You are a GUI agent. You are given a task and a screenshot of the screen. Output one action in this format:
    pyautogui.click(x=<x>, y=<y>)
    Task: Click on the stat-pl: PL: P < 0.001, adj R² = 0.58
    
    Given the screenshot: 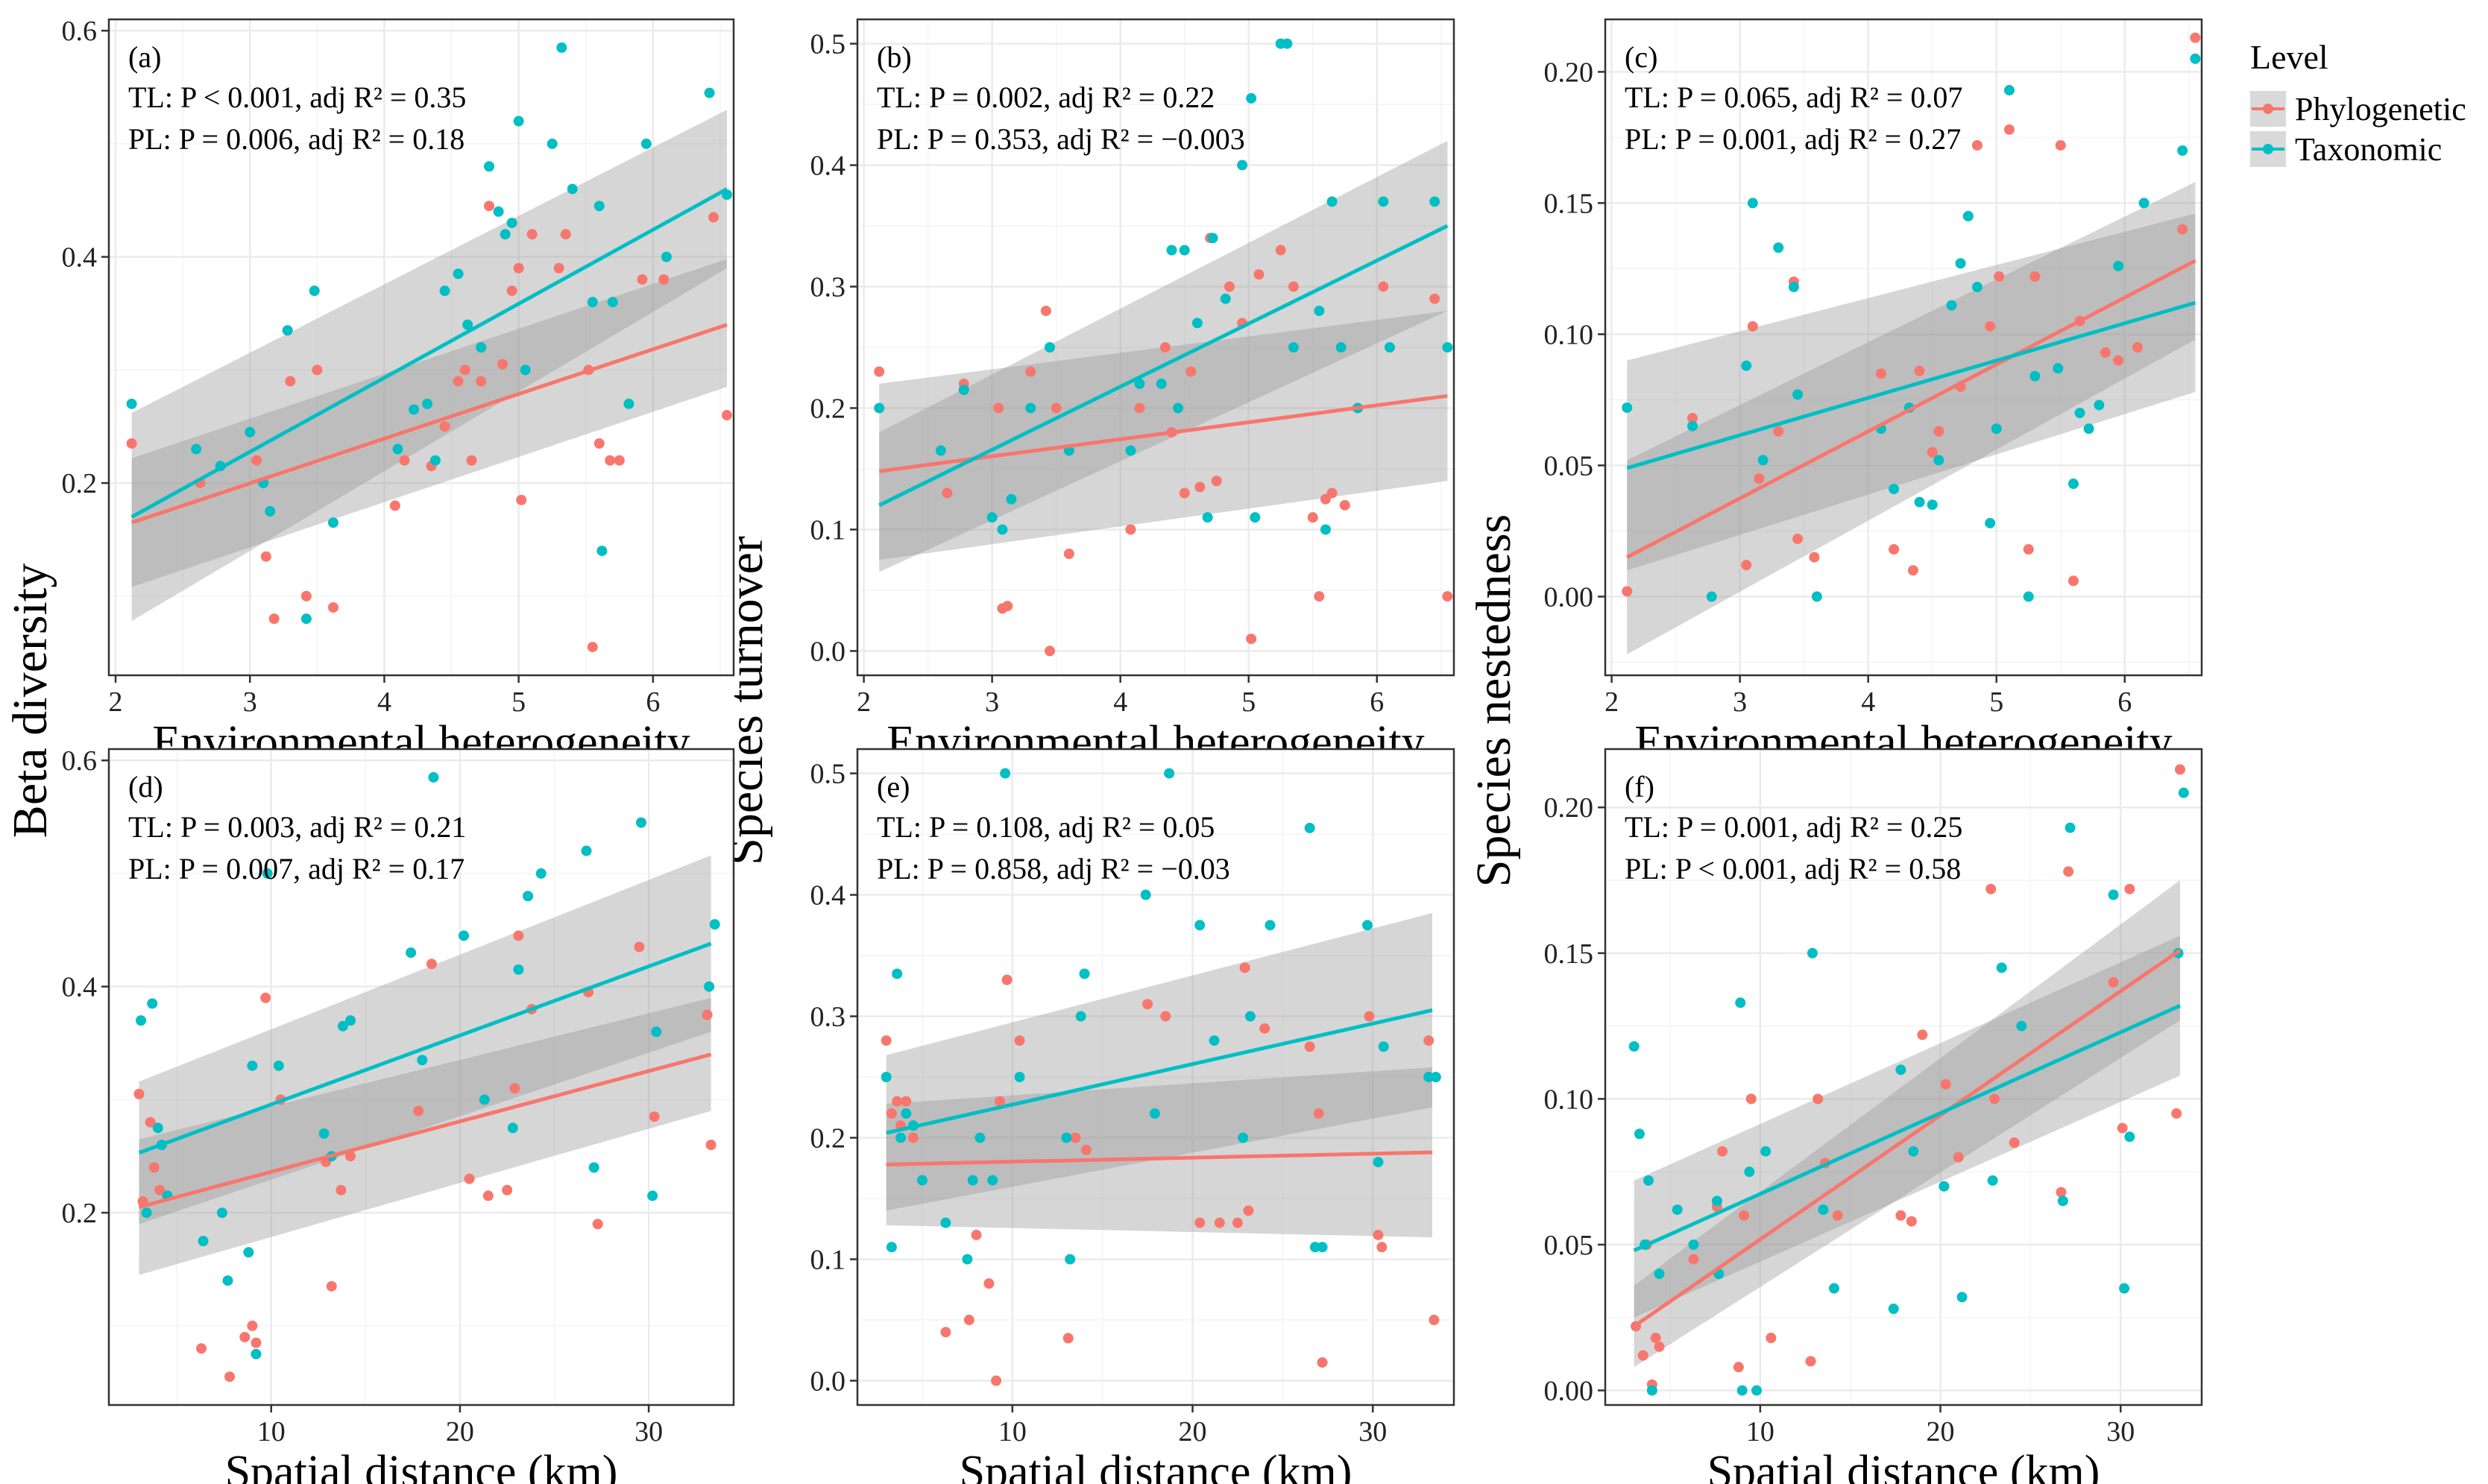 What is the action you would take?
    pyautogui.click(x=1793, y=868)
    